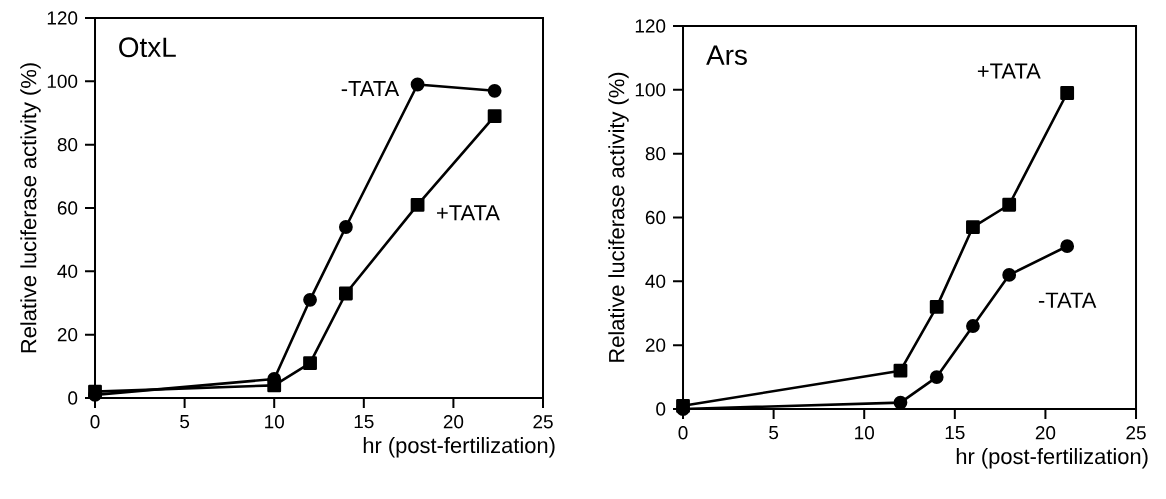 The width and height of the screenshot is (1166, 499). I want to click on text: Ars, so click(726, 55).